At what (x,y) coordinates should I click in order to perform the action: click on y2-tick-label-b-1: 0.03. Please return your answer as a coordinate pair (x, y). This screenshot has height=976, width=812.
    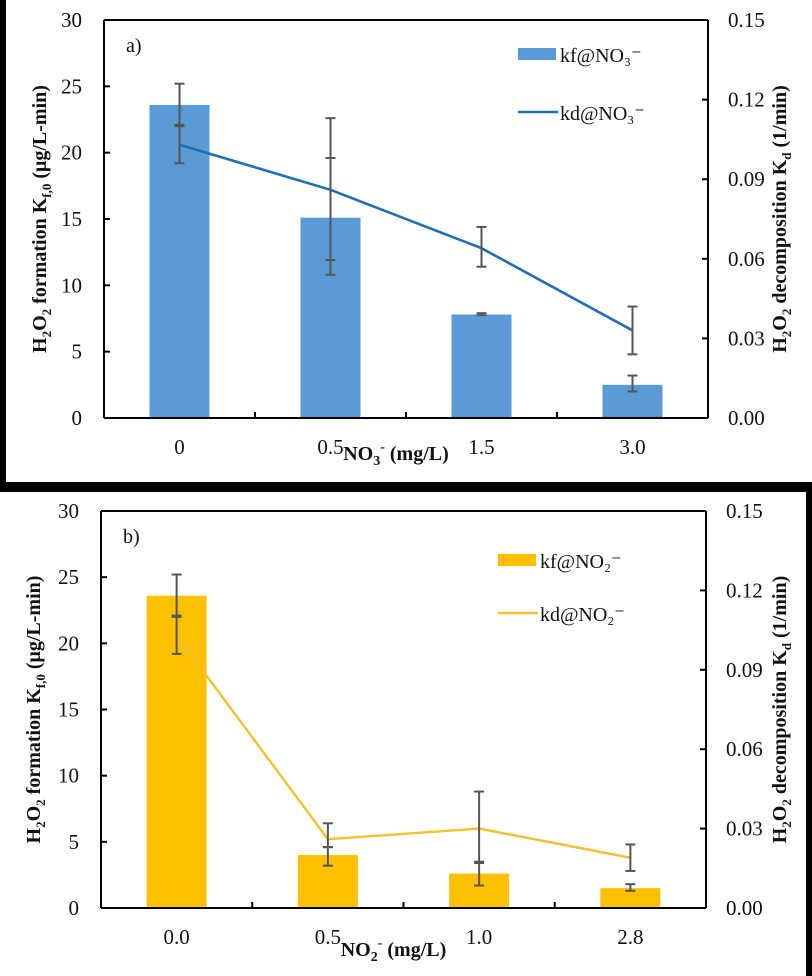
    Looking at the image, I should click on (744, 829).